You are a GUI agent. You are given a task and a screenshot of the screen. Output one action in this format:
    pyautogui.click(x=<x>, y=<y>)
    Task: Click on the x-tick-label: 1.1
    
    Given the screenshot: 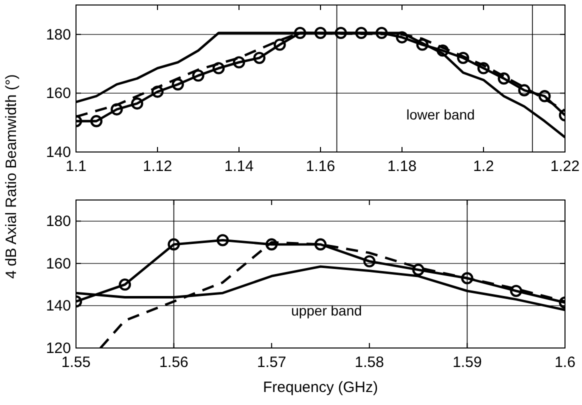 What is the action you would take?
    pyautogui.click(x=76, y=166)
    